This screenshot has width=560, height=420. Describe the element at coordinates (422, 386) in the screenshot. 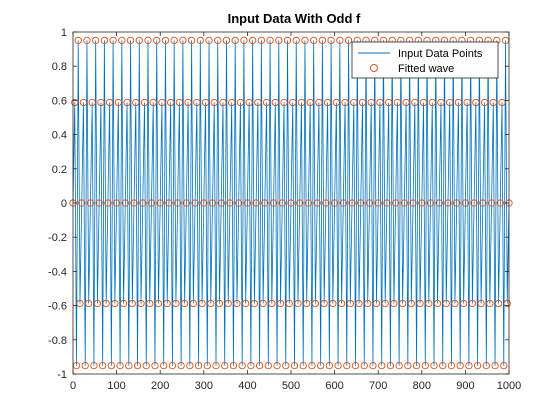

I see `x-tick-label: 800` at that location.